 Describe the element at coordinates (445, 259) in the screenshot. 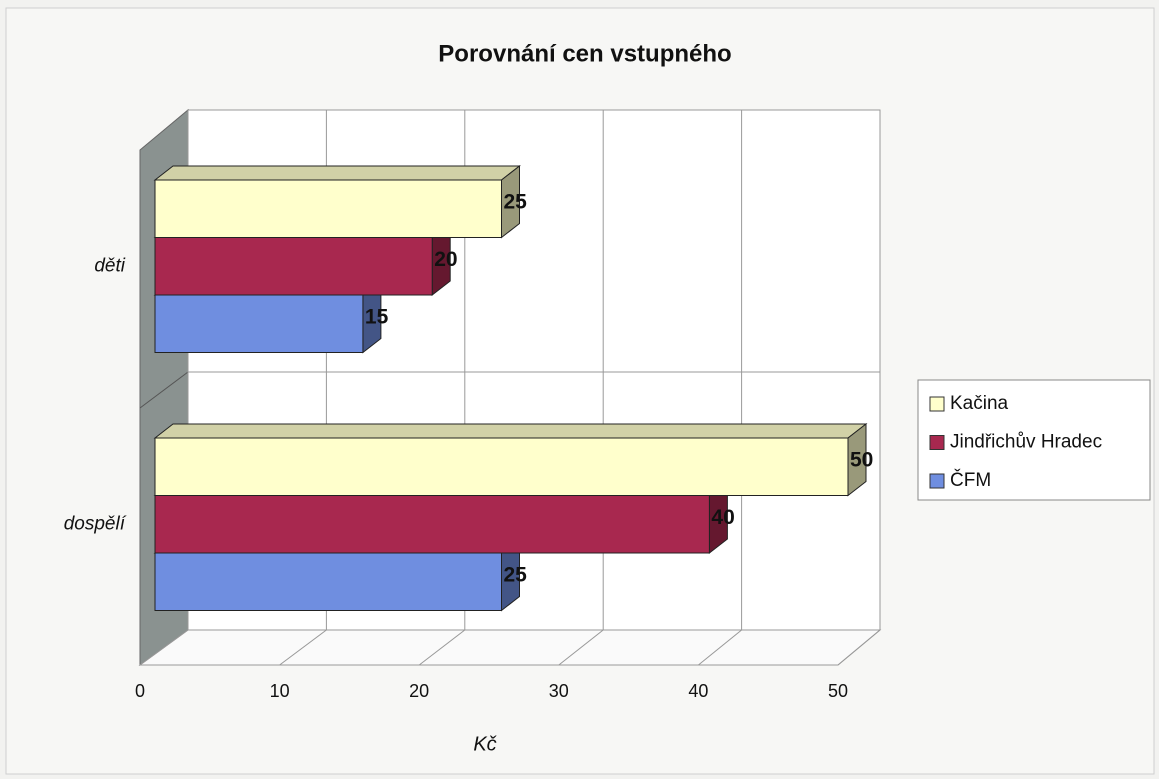

I see `data-label: 20` at that location.